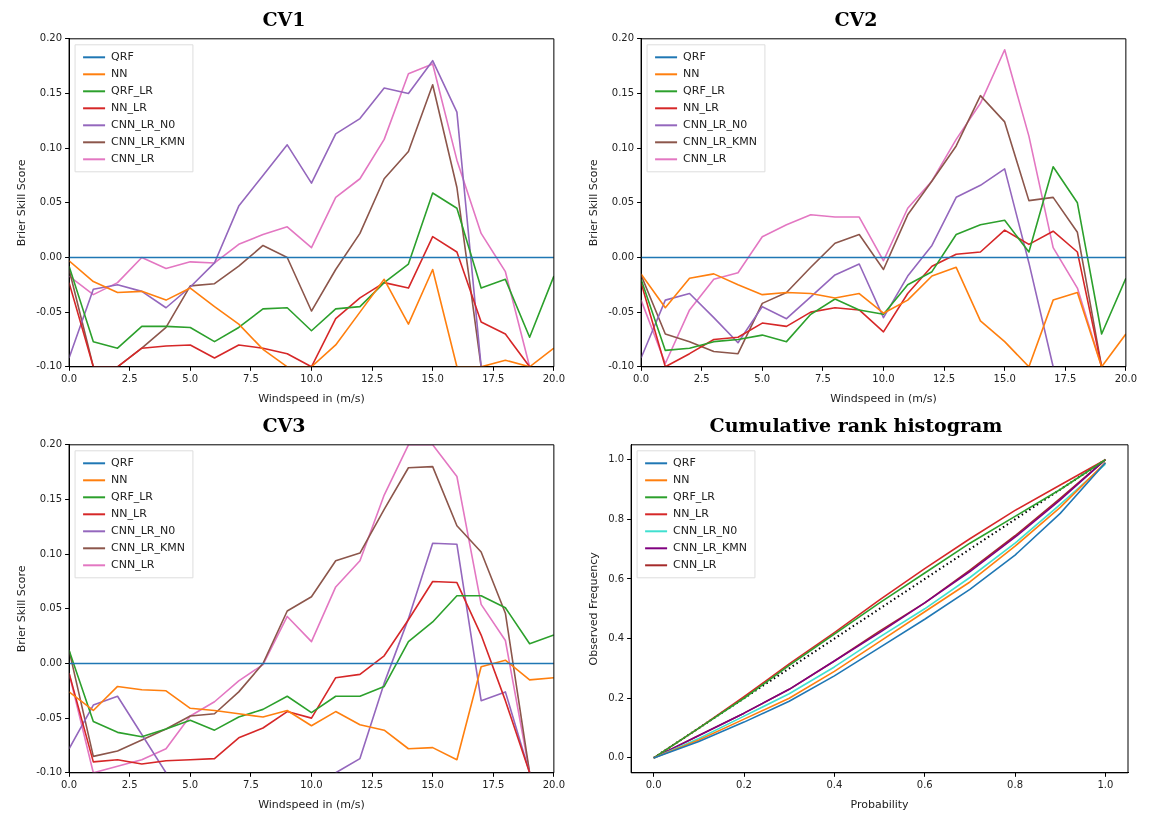 The width and height of the screenshot is (1149, 827). I want to click on chart-title: Cumulative rank histogram, so click(856, 425).